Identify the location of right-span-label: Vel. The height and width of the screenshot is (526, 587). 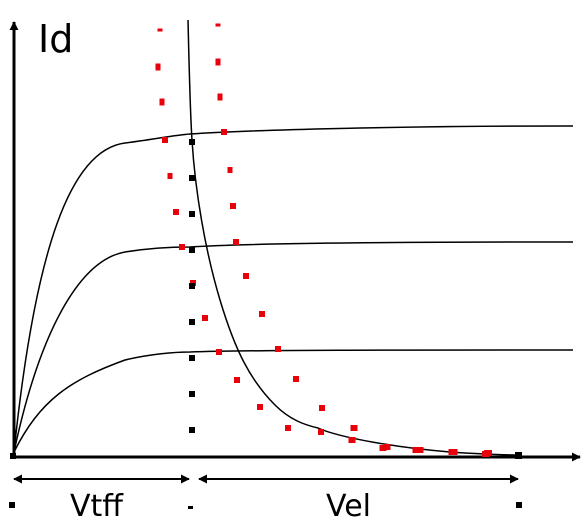
(348, 505).